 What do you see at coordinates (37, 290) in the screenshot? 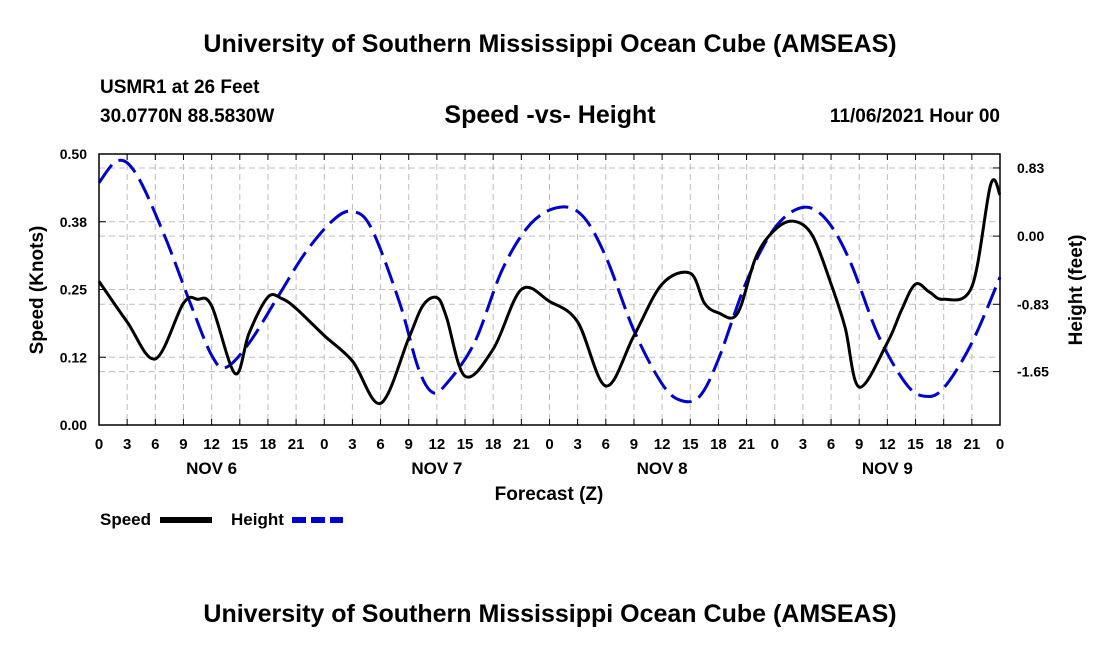
I see `y-axis-label-left: Speed (Knots)` at bounding box center [37, 290].